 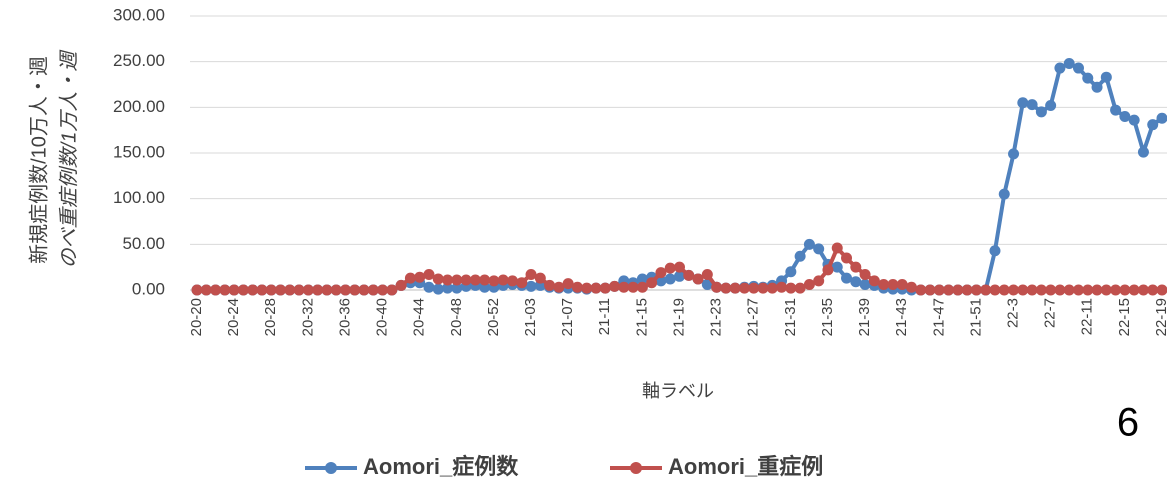 I want to click on legend-marker, so click(x=331, y=468).